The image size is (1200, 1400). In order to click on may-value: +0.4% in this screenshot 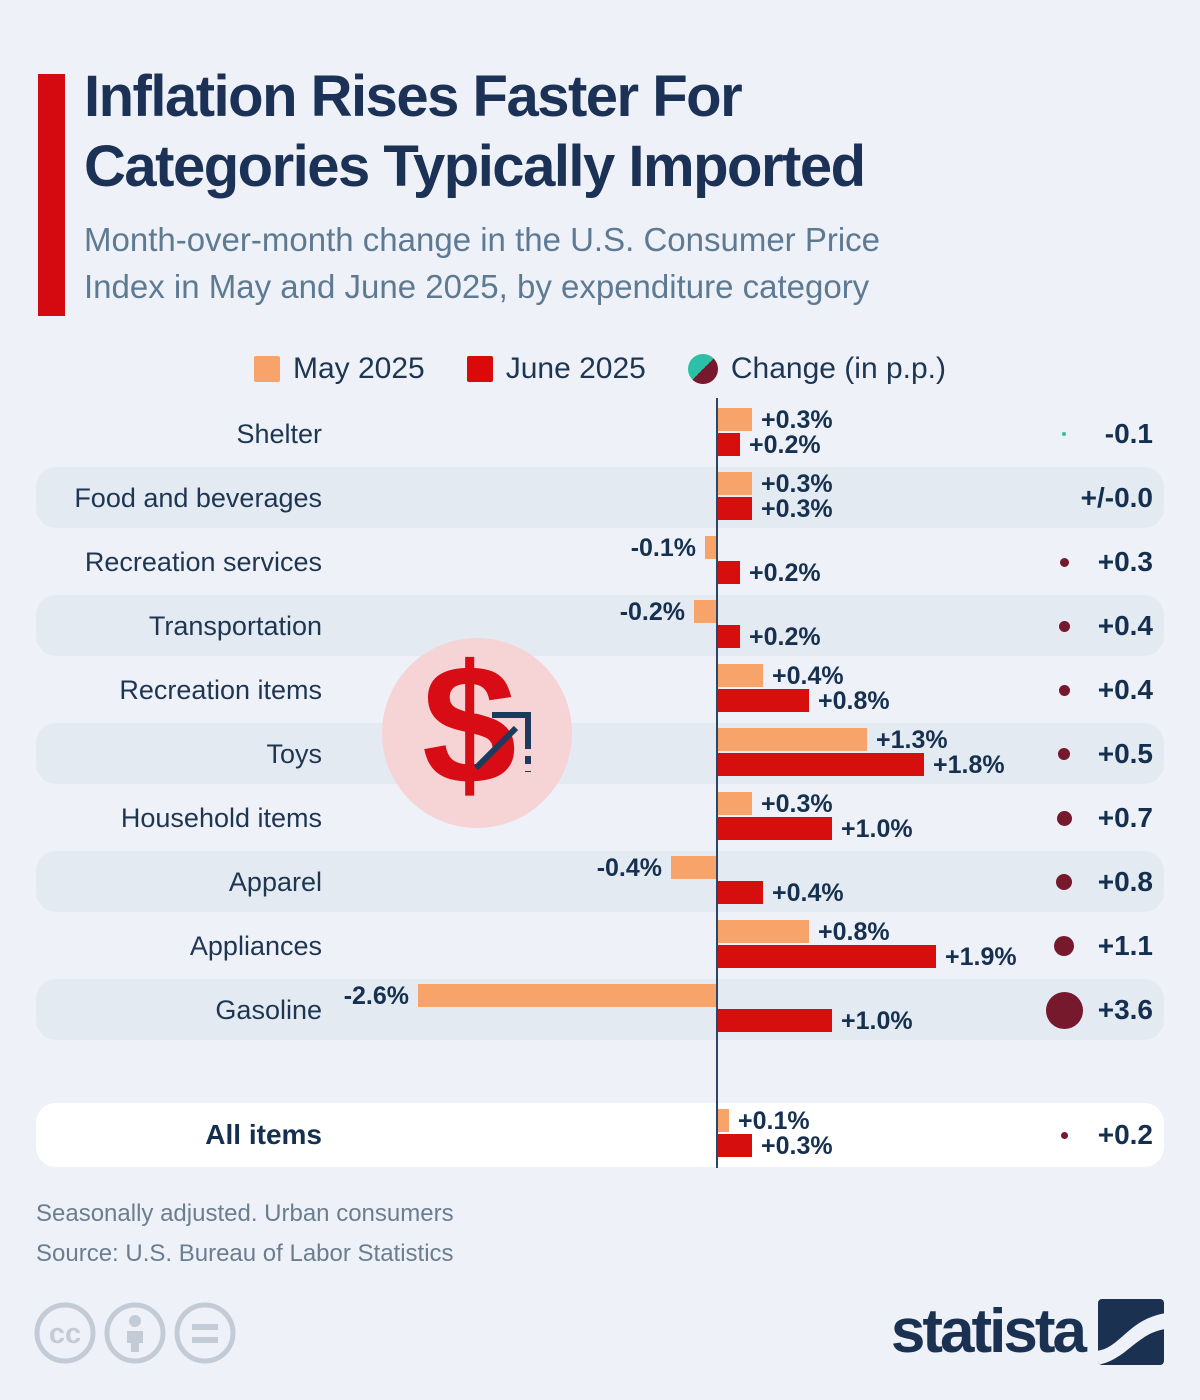, I will do `click(808, 676)`.